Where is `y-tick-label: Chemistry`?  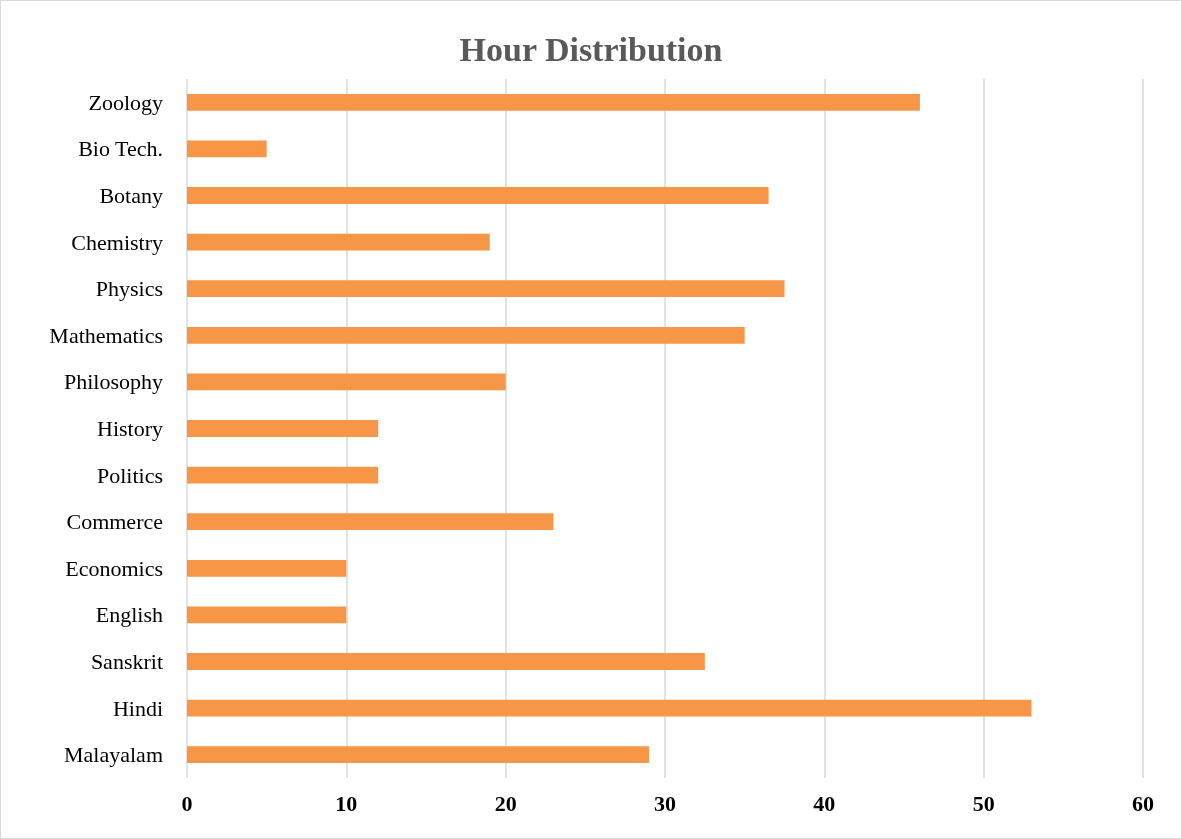
y-tick-label: Chemistry is located at coordinates (117, 242).